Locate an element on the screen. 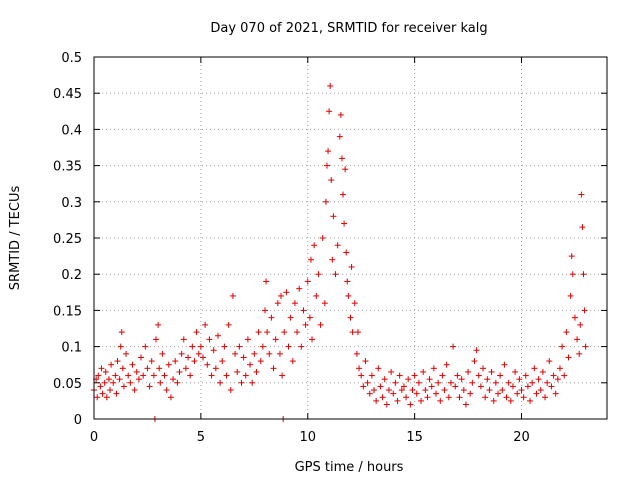  y-tick-label: 0.3 is located at coordinates (71, 203).